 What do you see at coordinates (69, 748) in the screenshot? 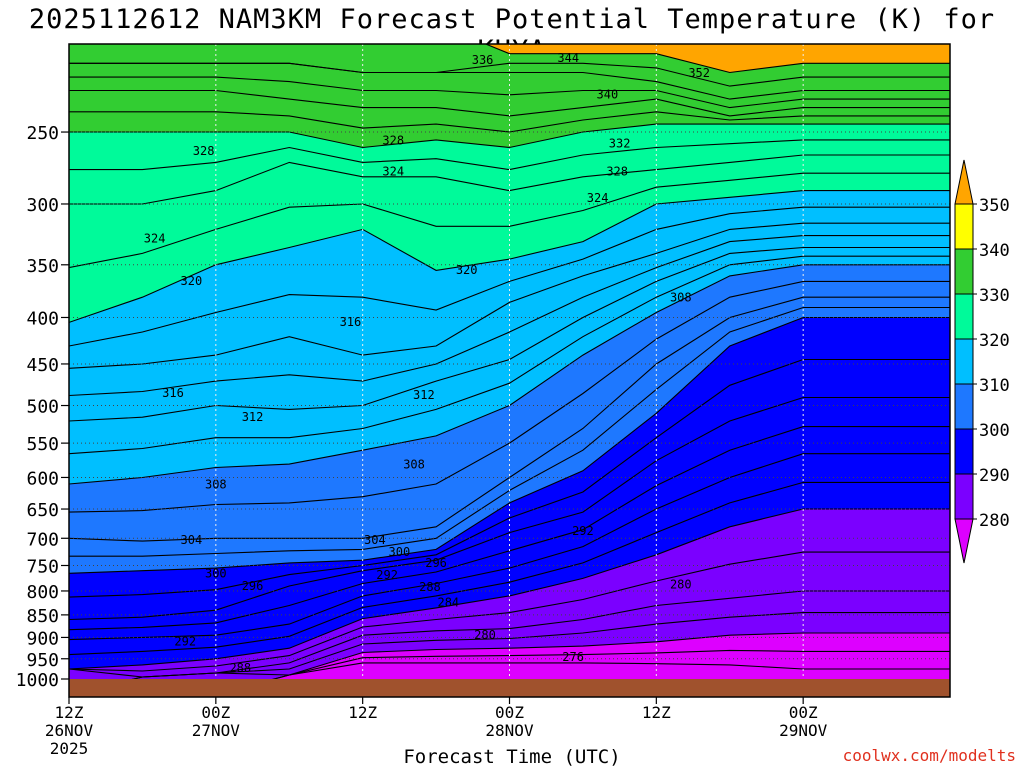
I see `x-tick-year: 2025` at bounding box center [69, 748].